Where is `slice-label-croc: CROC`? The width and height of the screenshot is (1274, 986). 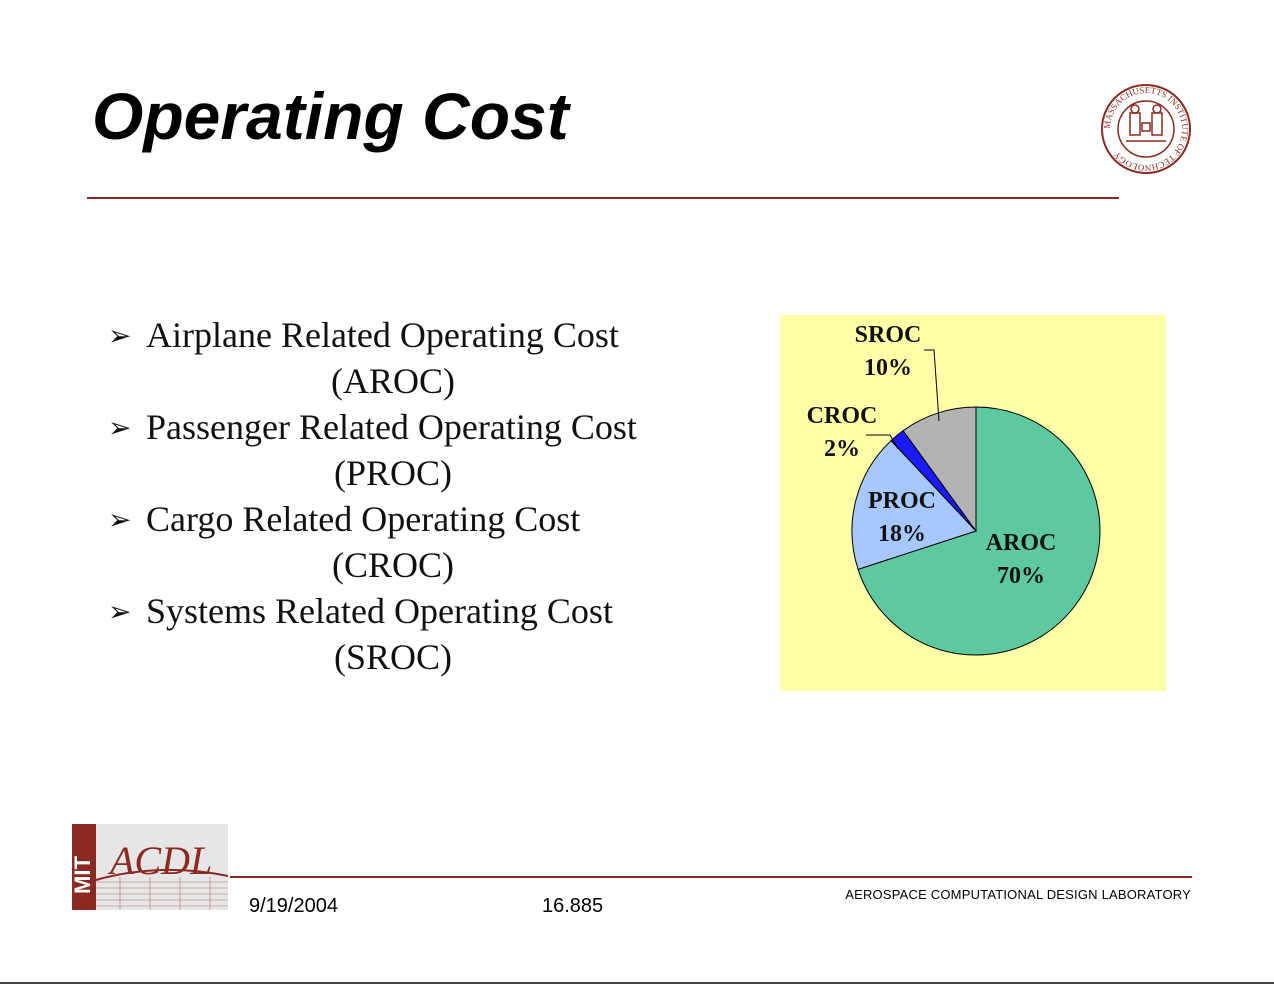 slice-label-croc: CROC is located at coordinates (842, 416).